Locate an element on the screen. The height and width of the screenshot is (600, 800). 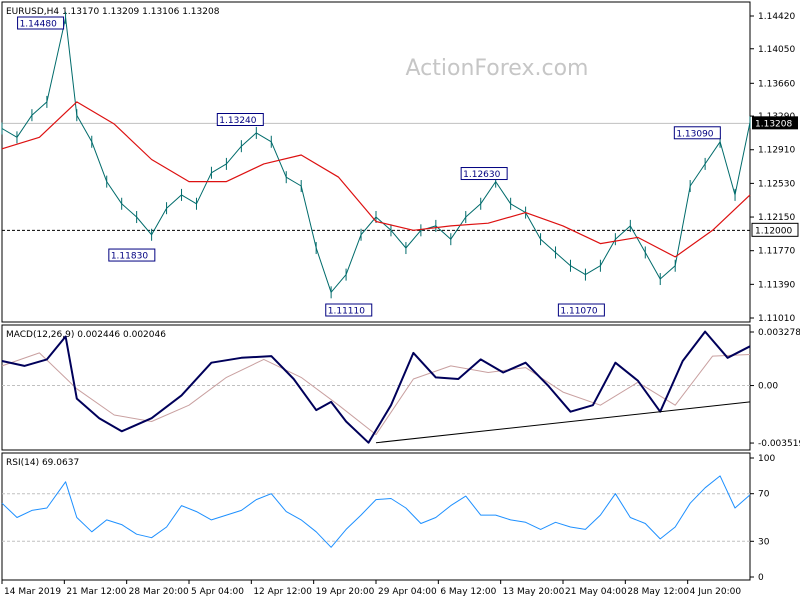
price-tick-label: 1.12530 is located at coordinates (776, 184).